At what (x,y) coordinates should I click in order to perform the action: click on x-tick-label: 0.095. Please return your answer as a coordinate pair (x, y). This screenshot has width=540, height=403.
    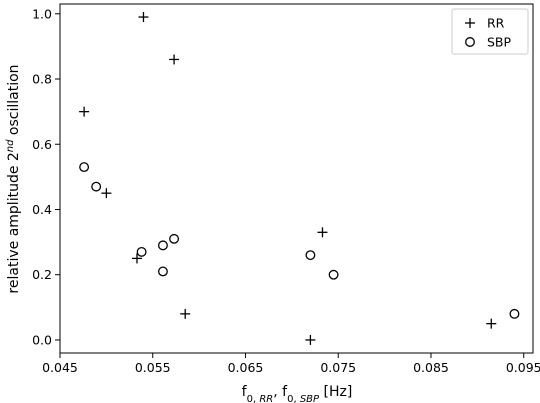
    Looking at the image, I should click on (523, 367).